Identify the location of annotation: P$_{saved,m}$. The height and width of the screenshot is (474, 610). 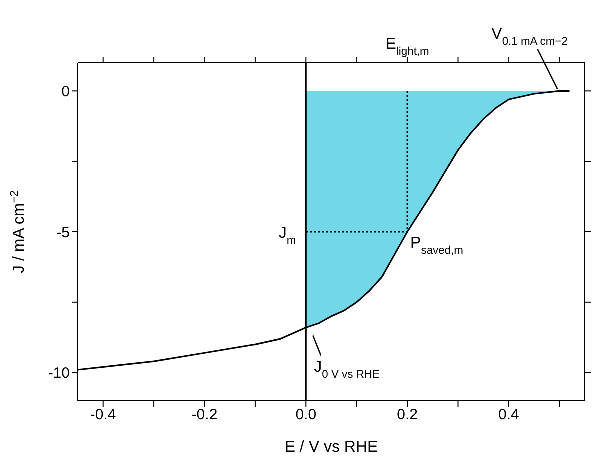
(437, 246).